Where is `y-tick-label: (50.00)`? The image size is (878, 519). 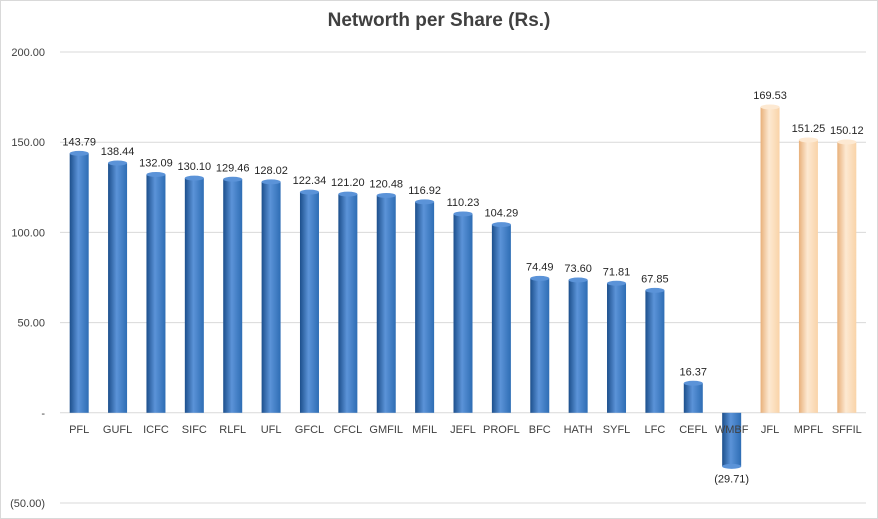 y-tick-label: (50.00) is located at coordinates (27, 504).